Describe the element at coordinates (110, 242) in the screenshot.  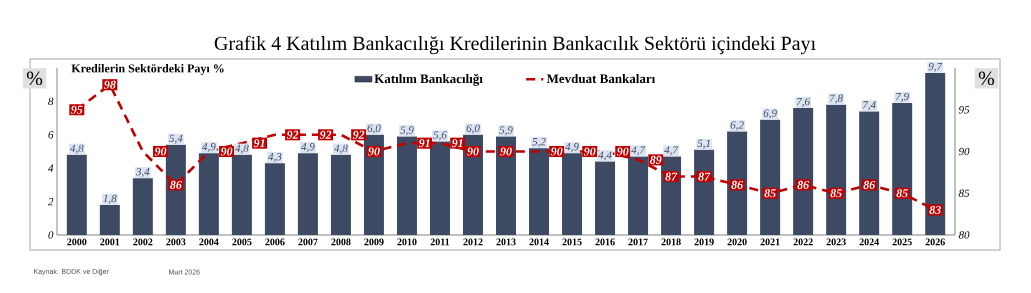
I see `x-tick-label: 2001` at that location.